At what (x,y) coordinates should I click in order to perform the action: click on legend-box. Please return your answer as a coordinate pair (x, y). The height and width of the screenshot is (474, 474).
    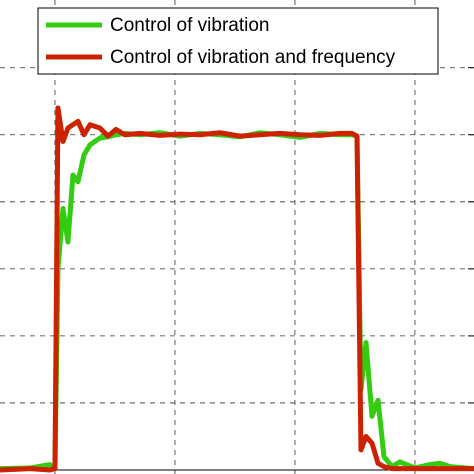
    Looking at the image, I should click on (238, 41).